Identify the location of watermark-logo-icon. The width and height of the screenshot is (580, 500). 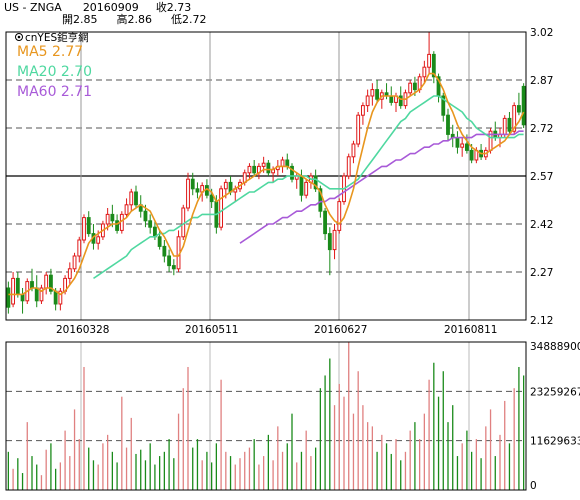
(19, 37).